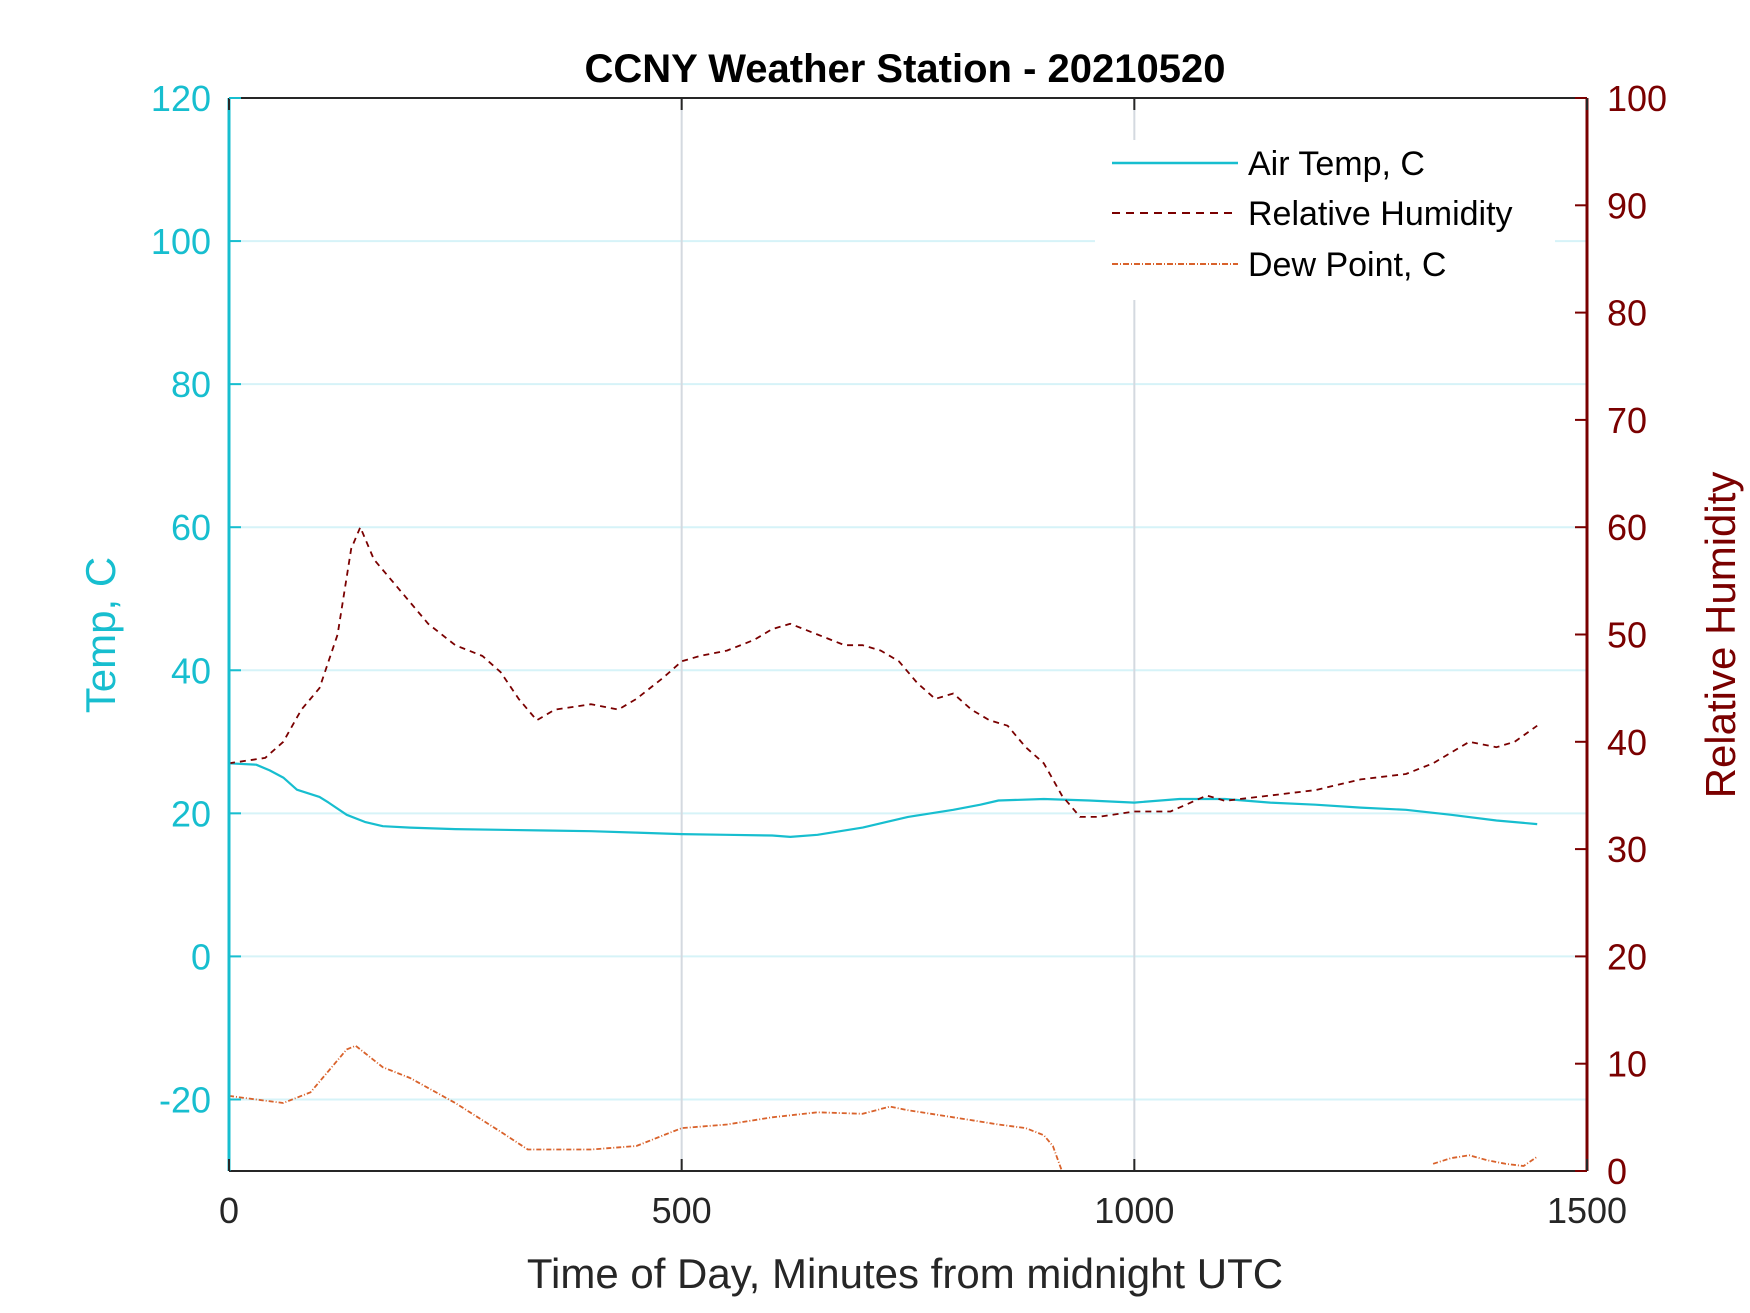 The height and width of the screenshot is (1313, 1750). I want to click on x-tick-label: 1000, so click(1134, 1210).